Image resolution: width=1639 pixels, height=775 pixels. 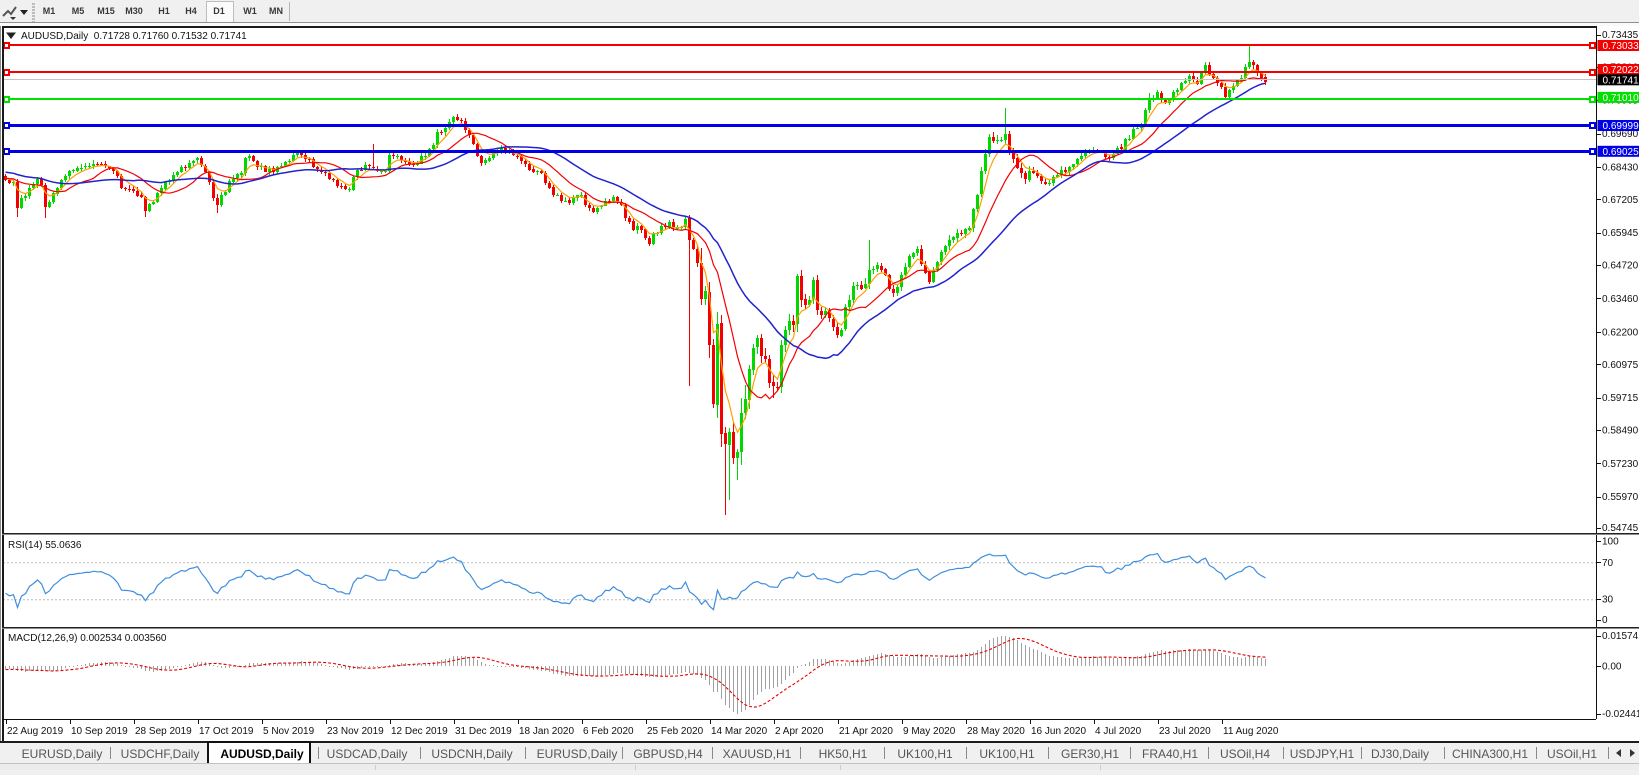 I want to click on svg-text: 0.65945, so click(x=1620, y=233).